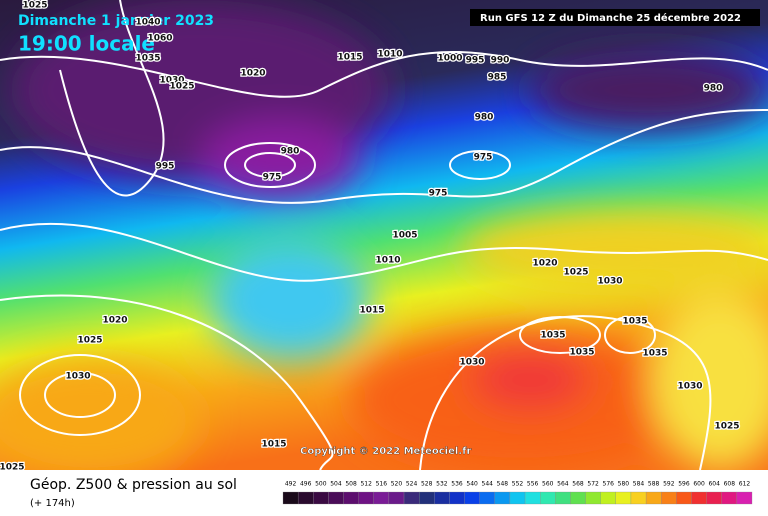 Image resolution: width=768 pixels, height=516 pixels. What do you see at coordinates (306, 484) in the screenshot?
I see `colorbar-label: 496` at bounding box center [306, 484].